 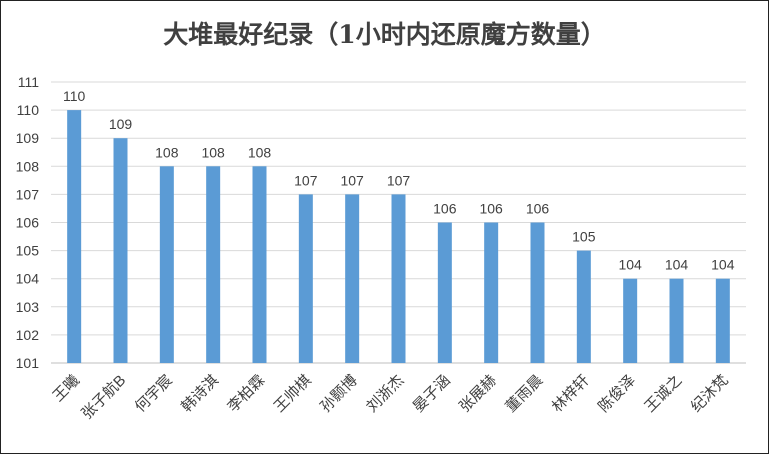 I want to click on x-tick-label: 王帅棋, so click(x=293, y=394).